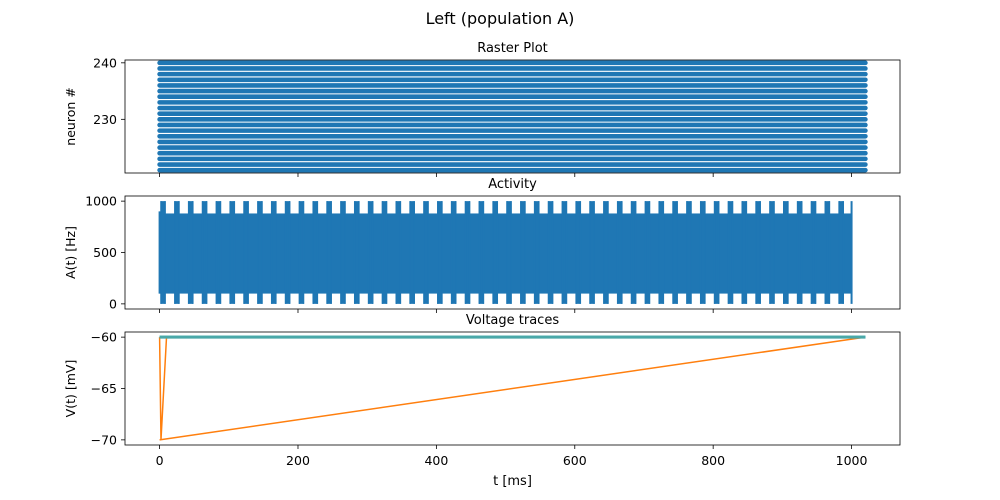 The height and width of the screenshot is (500, 1000). Describe the element at coordinates (512, 48) in the screenshot. I see `panel-title: Raster Plot` at that location.